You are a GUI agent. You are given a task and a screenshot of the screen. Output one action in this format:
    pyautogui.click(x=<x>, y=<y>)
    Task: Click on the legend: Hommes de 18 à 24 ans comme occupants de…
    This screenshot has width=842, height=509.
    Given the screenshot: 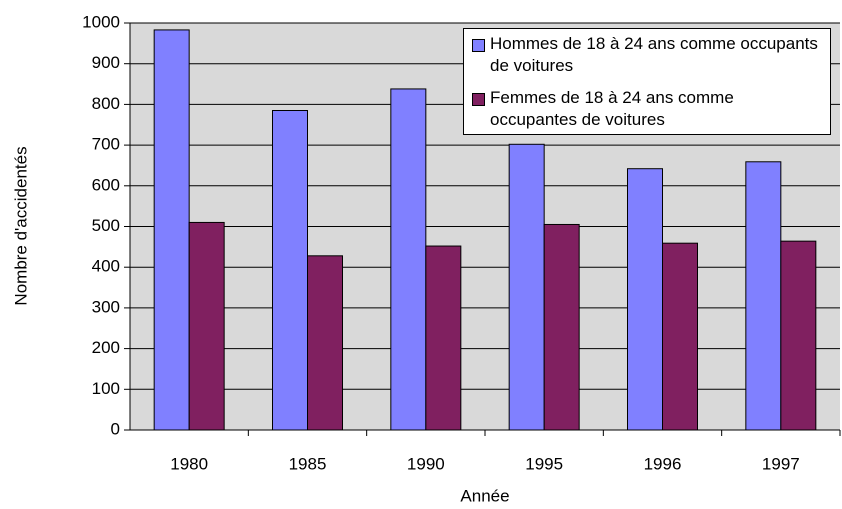 What is the action you would take?
    pyautogui.click(x=647, y=81)
    